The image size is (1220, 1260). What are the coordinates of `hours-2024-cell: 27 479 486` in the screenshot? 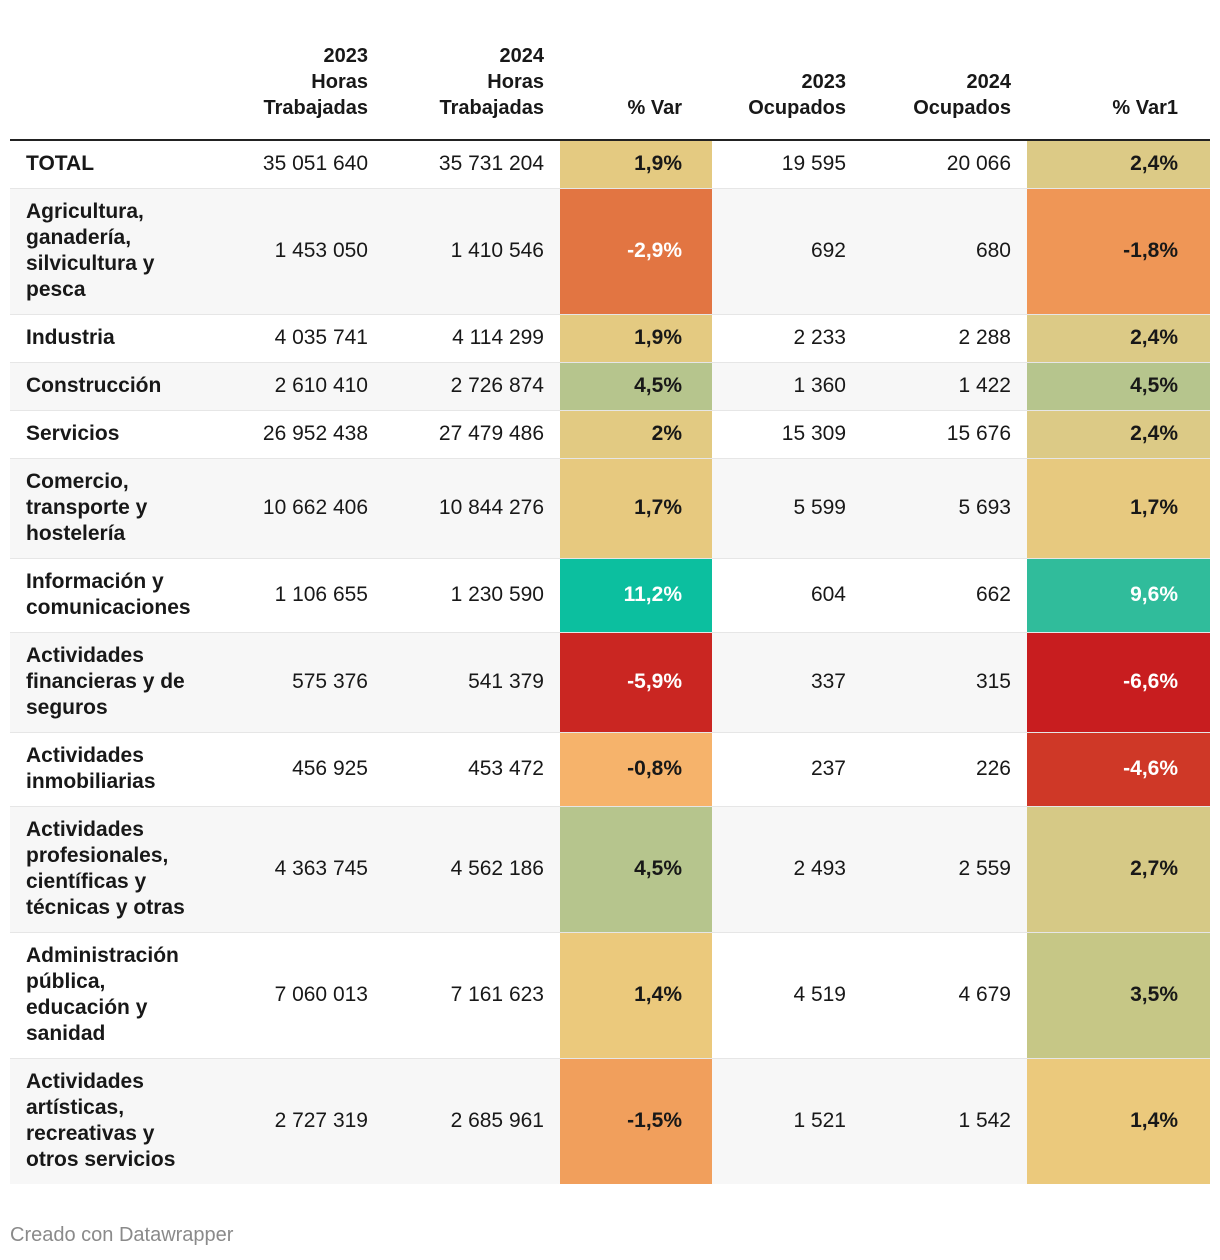 It's located at (472, 434).